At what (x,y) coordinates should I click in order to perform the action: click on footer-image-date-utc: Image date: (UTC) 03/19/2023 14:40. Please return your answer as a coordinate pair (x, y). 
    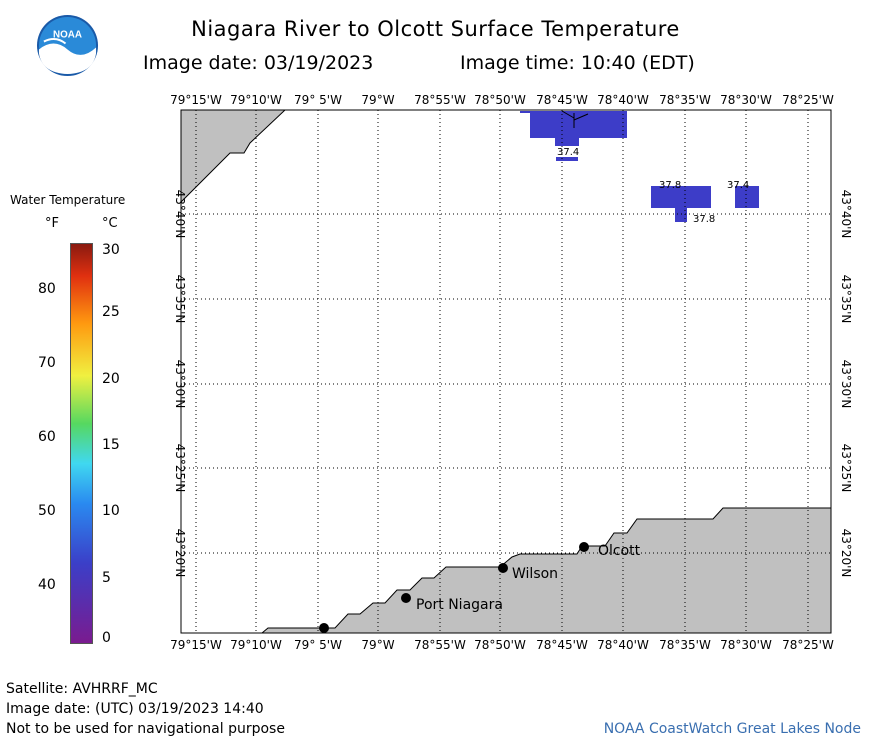
    Looking at the image, I should click on (135, 709).